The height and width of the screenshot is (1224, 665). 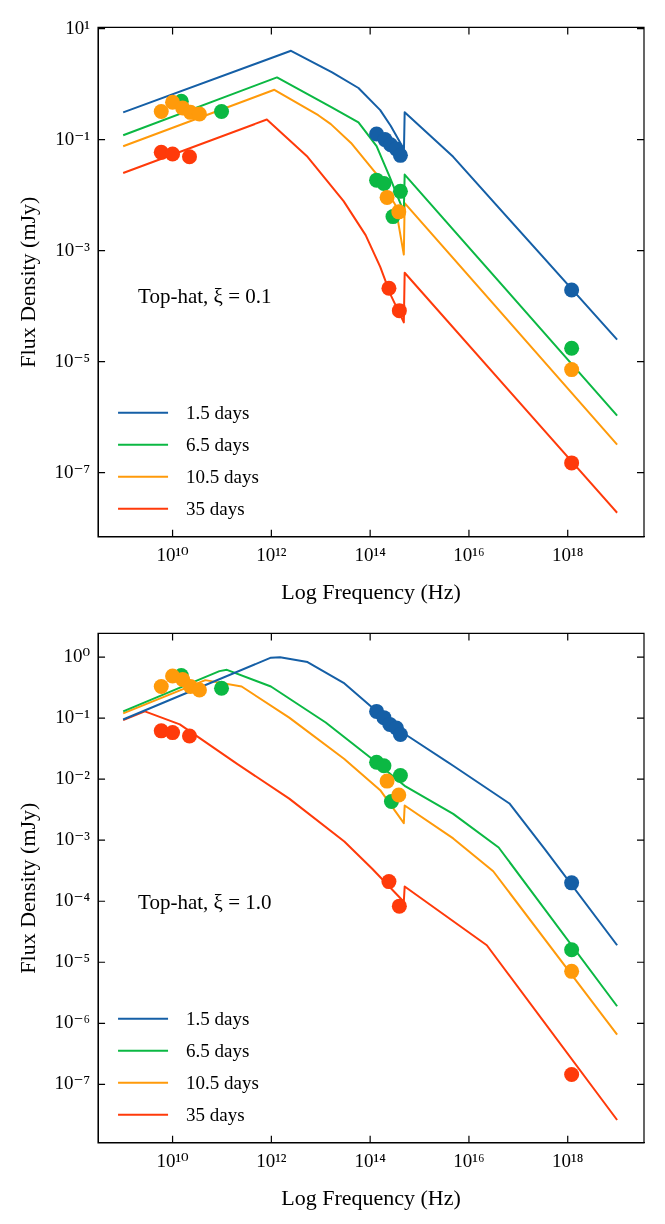 I want to click on y-tick-label: 10⁻⁶, so click(x=72, y=1022).